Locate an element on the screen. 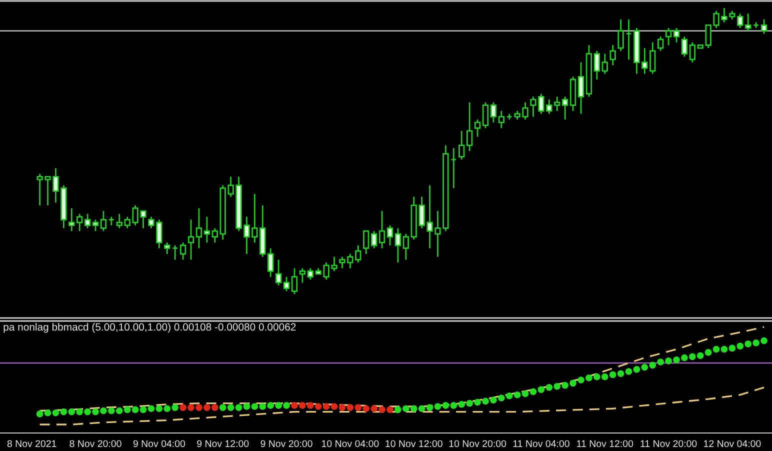 The height and width of the screenshot is (451, 772). x-tick-label: 9 Nov 12:00 is located at coordinates (223, 444).